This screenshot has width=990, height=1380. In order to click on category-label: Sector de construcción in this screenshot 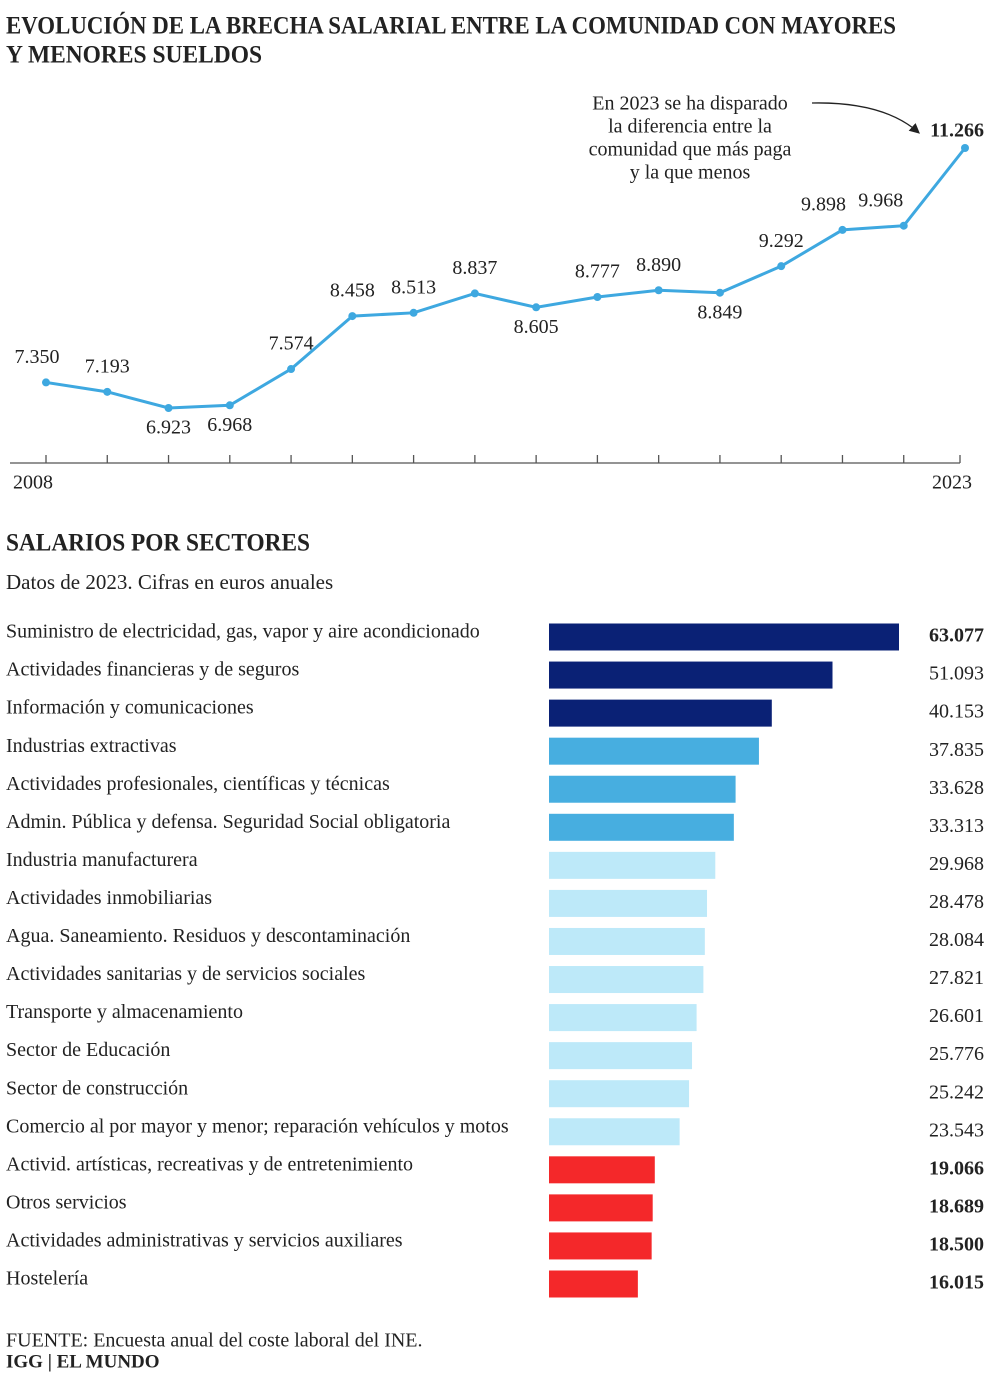, I will do `click(97, 1088)`.